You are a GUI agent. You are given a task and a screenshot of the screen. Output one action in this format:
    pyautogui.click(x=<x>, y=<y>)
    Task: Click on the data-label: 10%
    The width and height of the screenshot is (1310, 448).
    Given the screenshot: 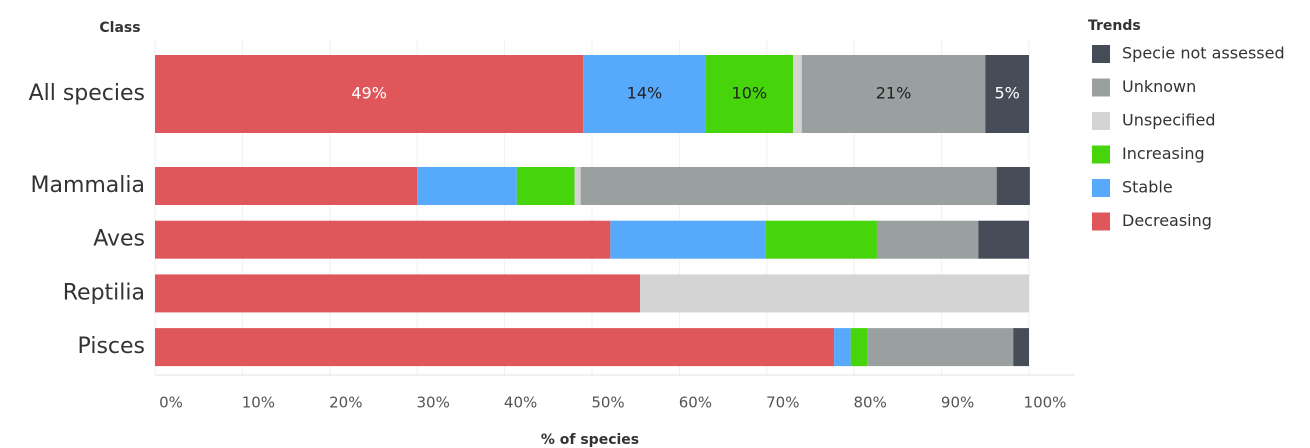 What is the action you would take?
    pyautogui.click(x=750, y=93)
    